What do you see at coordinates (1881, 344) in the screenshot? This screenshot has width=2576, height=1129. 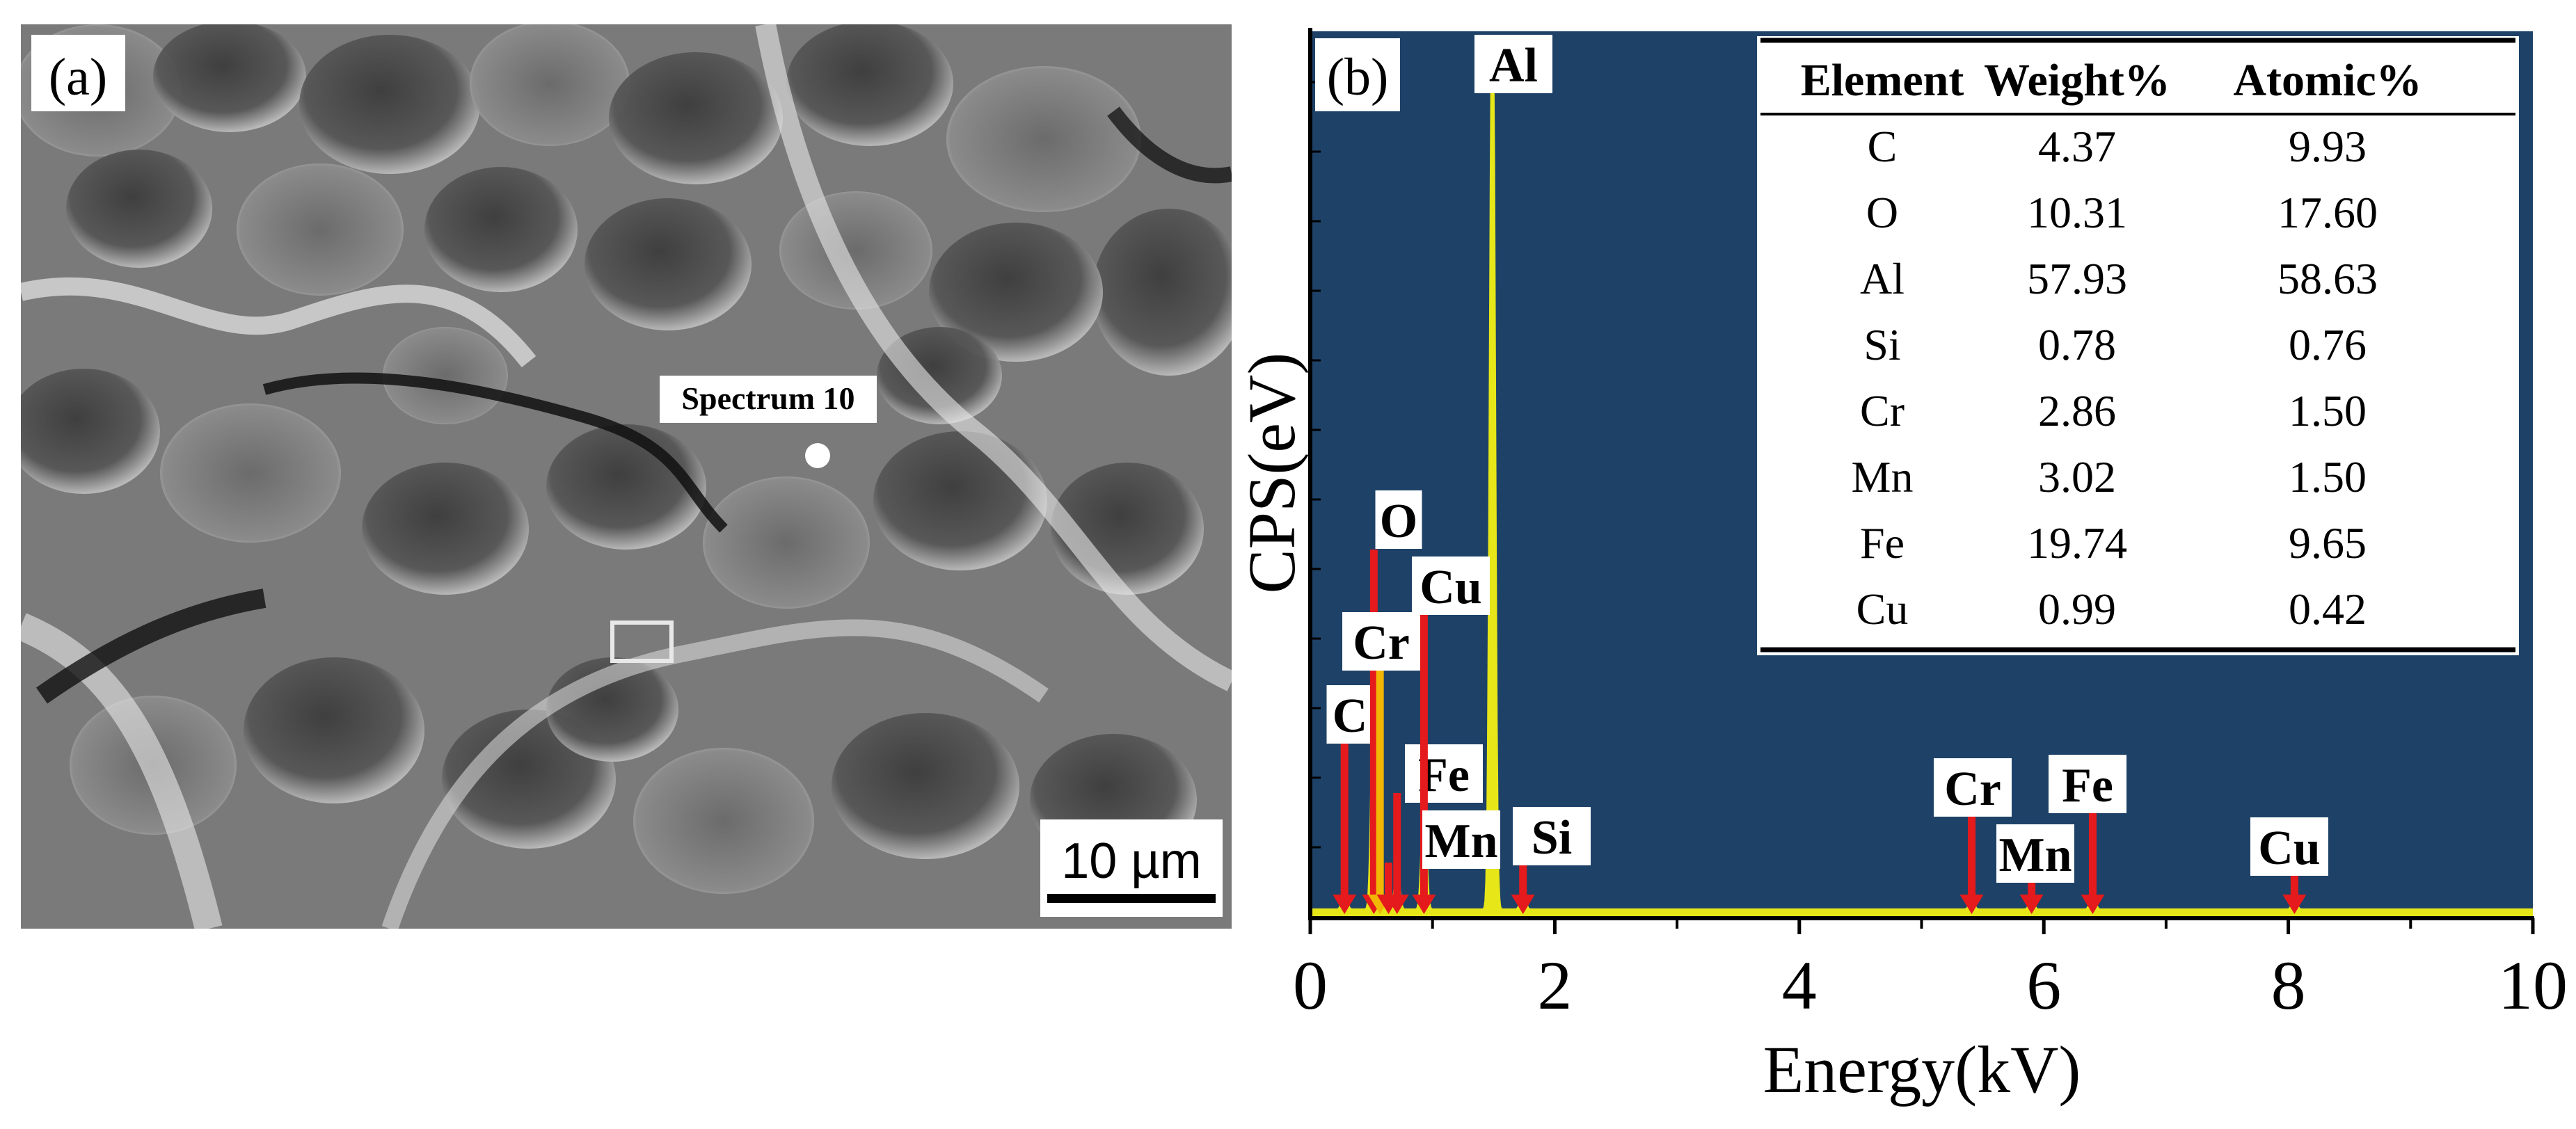 I see `table-cell: Si` at bounding box center [1881, 344].